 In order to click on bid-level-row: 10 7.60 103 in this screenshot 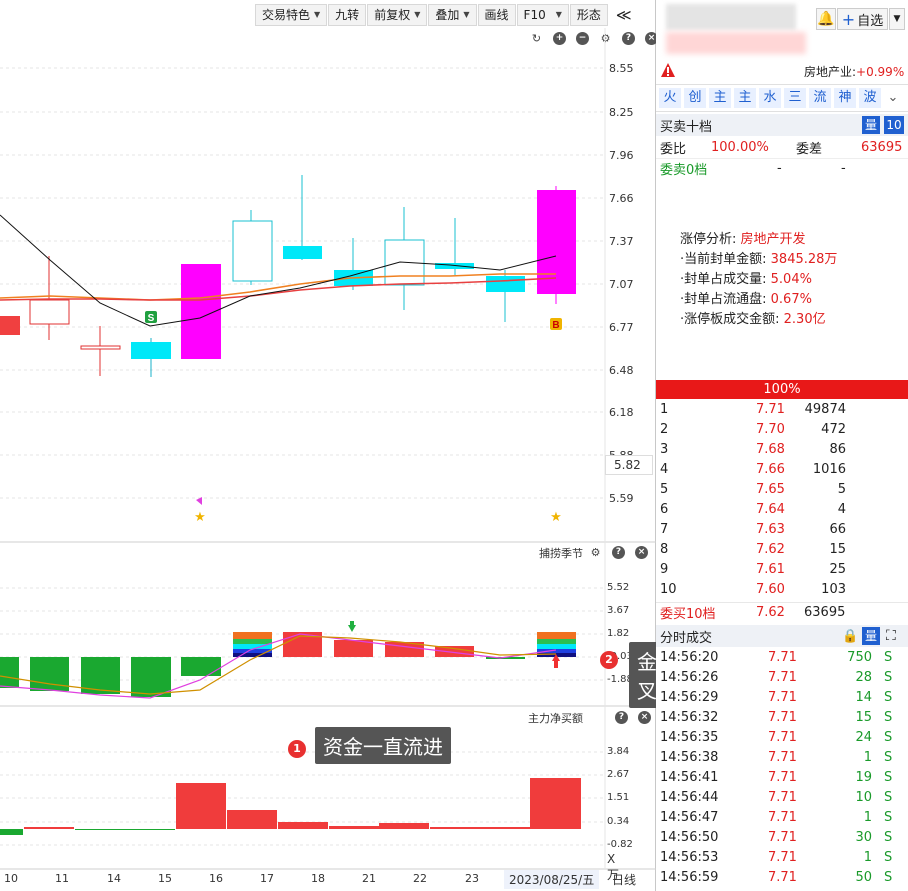, I will do `click(782, 590)`.